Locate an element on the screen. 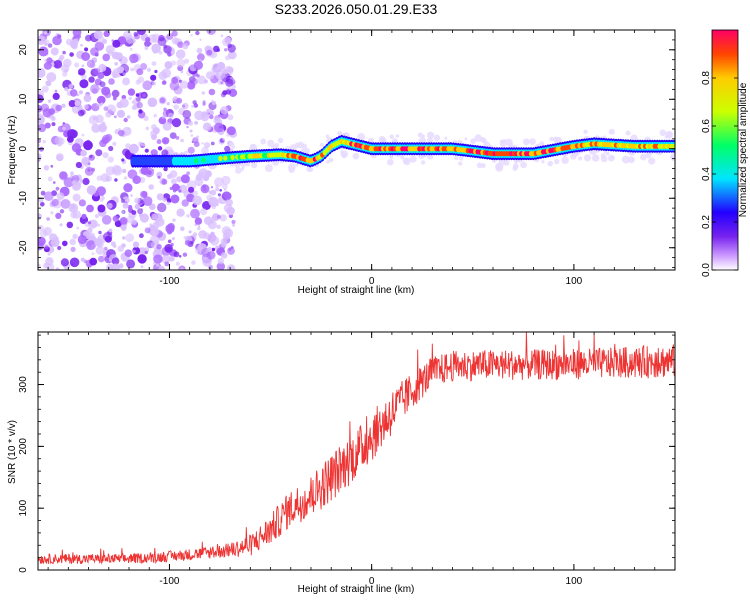  y-tick-label: 20 is located at coordinates (23, 50).